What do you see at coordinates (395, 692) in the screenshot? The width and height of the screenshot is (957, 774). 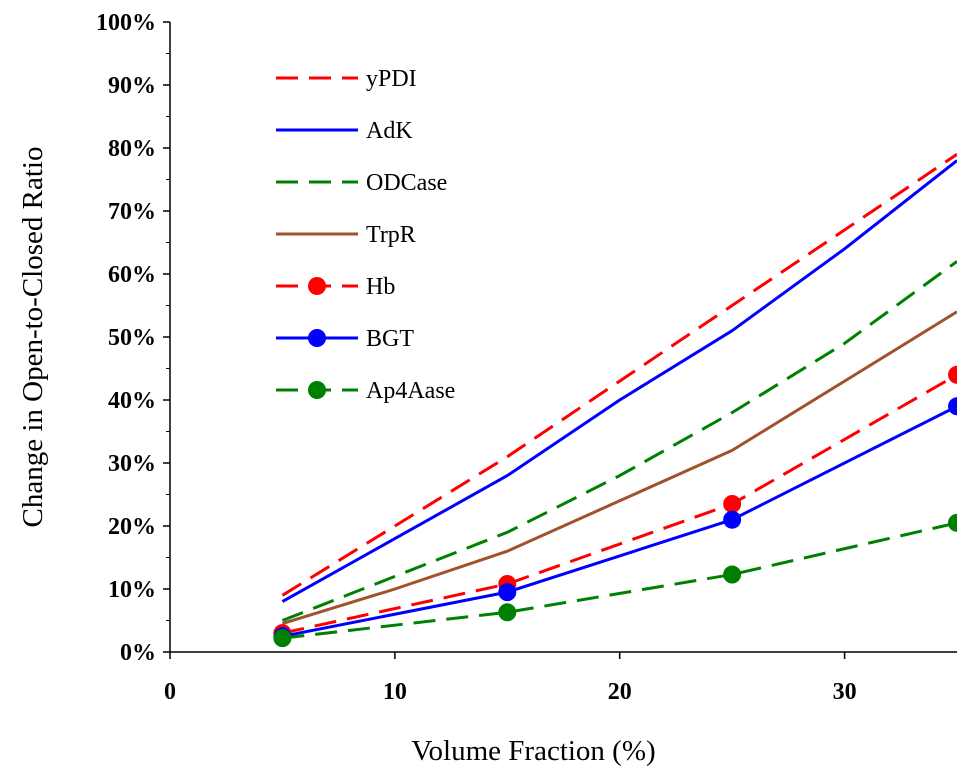 I see `x-tick-label: 10` at bounding box center [395, 692].